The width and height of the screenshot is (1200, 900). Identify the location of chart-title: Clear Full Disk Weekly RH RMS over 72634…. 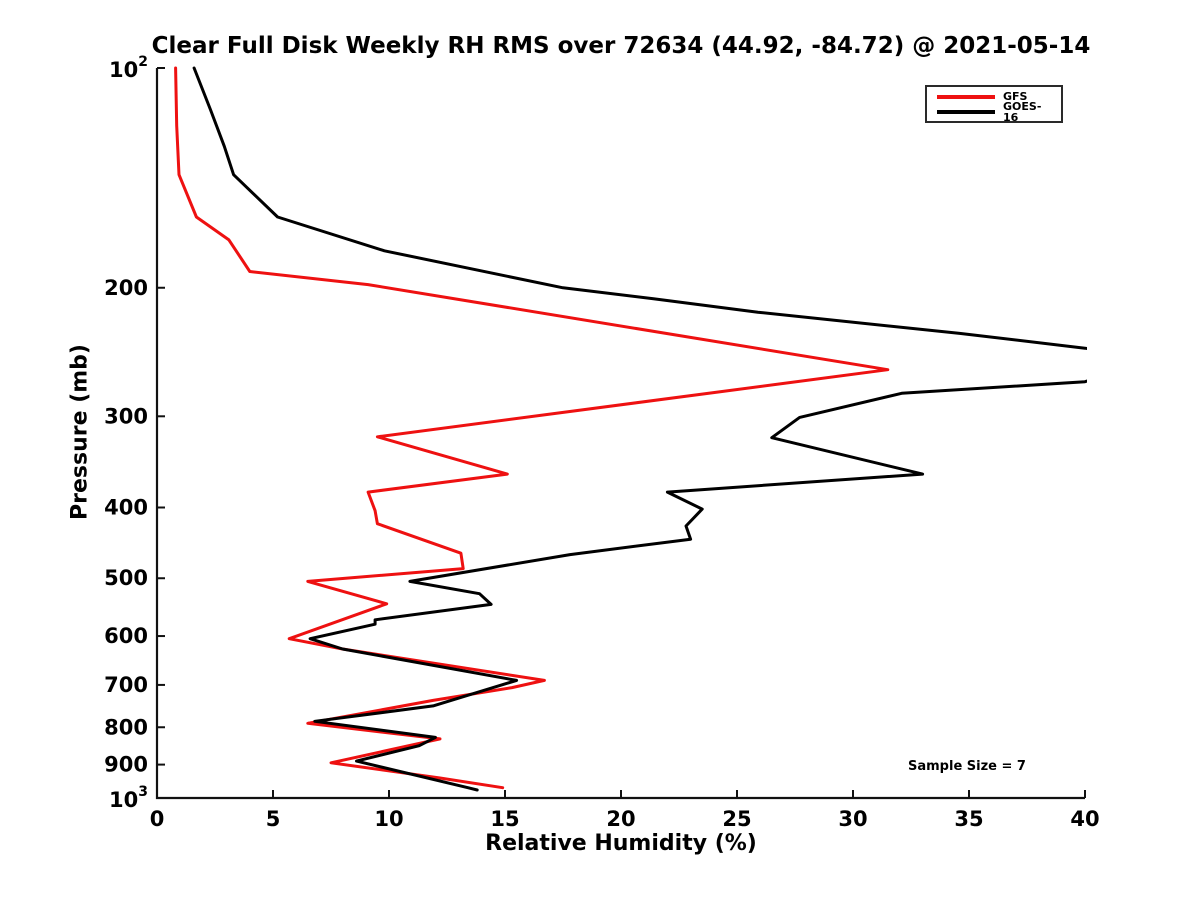
(621, 46).